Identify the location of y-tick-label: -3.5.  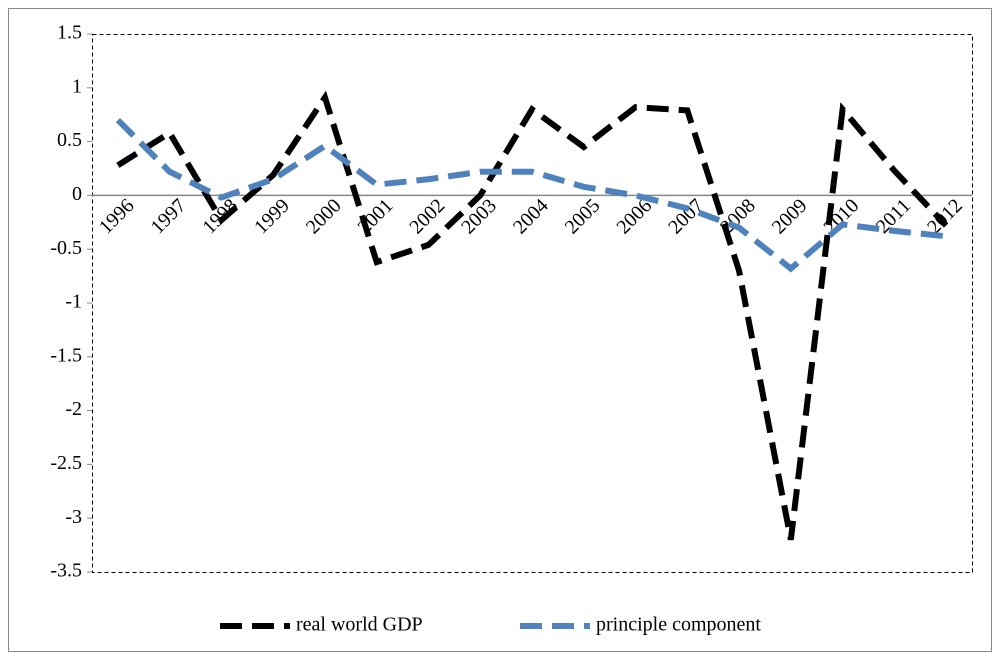
(66, 571).